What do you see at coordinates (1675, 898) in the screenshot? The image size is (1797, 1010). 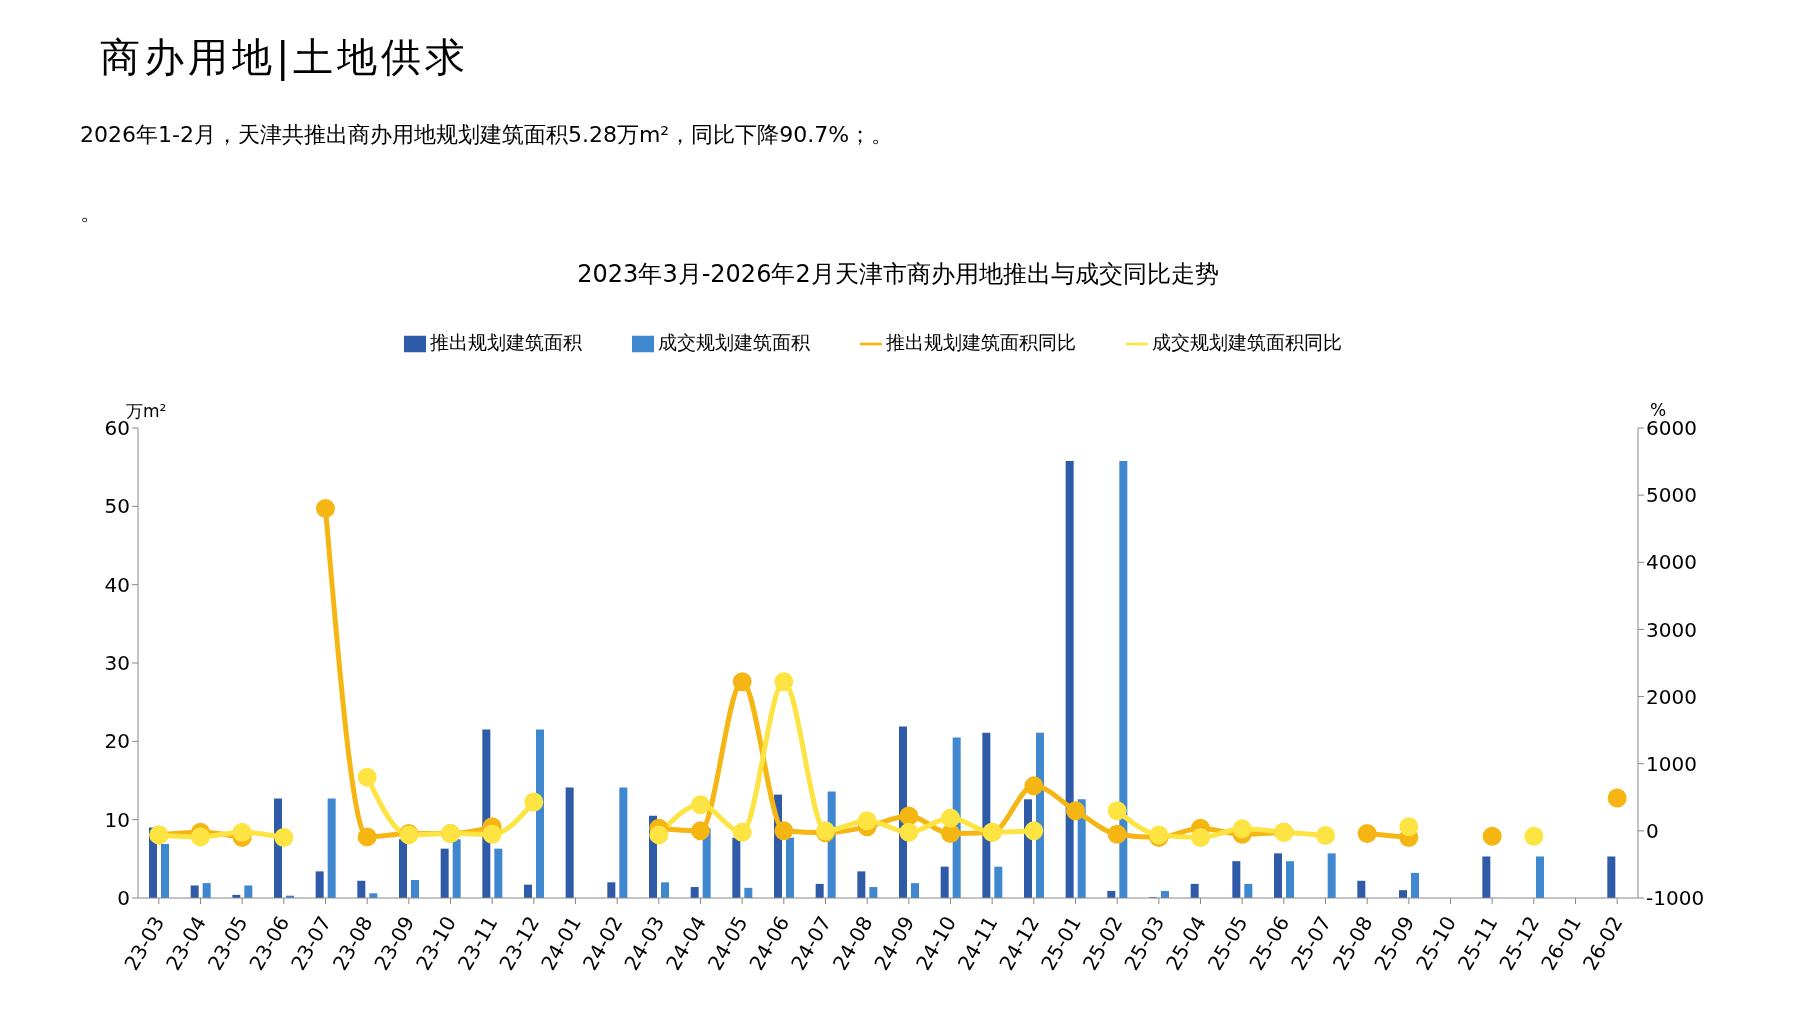 I see `y2-tick-label: -1000` at bounding box center [1675, 898].